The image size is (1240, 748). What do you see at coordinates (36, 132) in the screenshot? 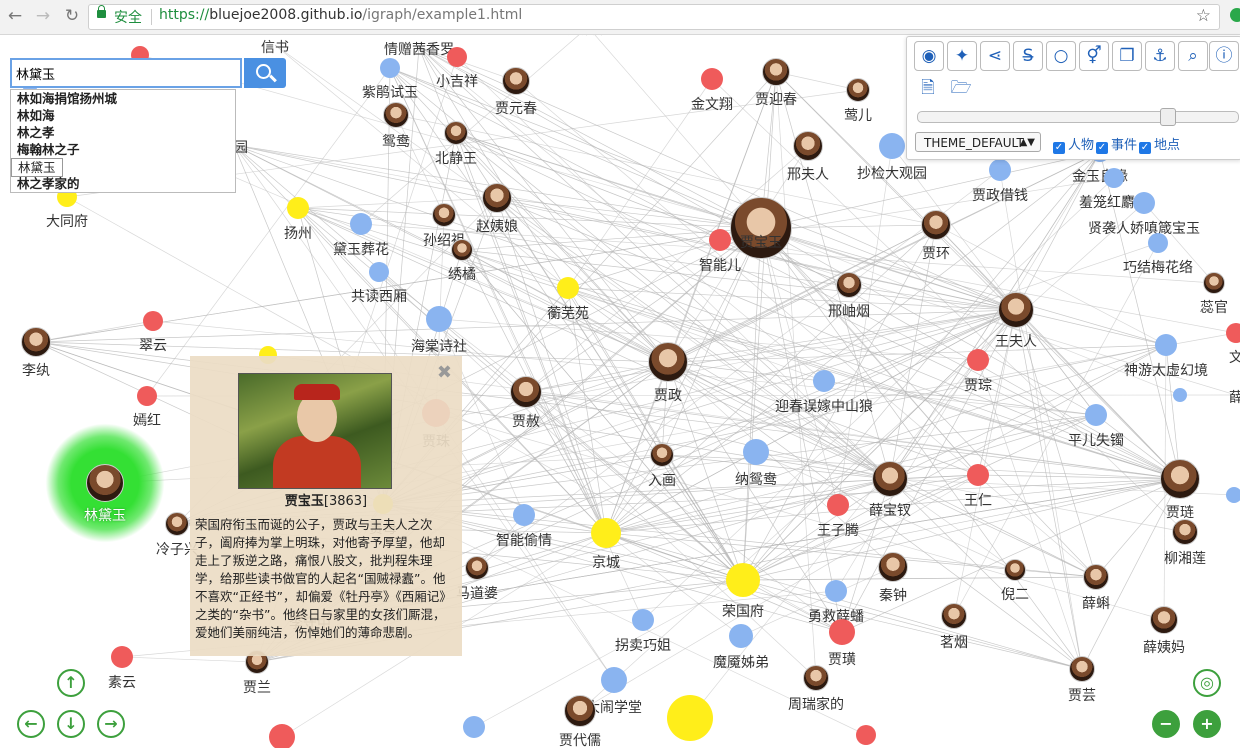
I see `suggestion-item: 林之孝` at bounding box center [36, 132].